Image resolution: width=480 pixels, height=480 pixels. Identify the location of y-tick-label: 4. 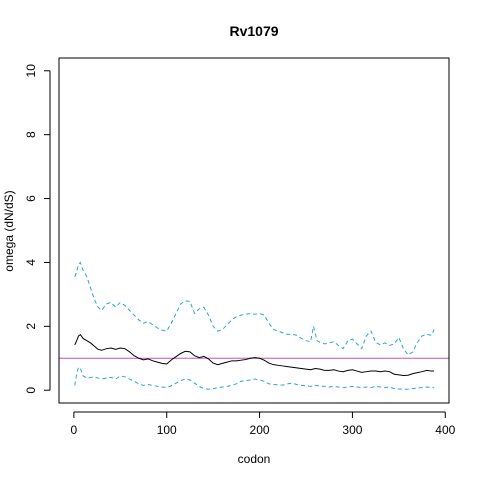
(31, 262).